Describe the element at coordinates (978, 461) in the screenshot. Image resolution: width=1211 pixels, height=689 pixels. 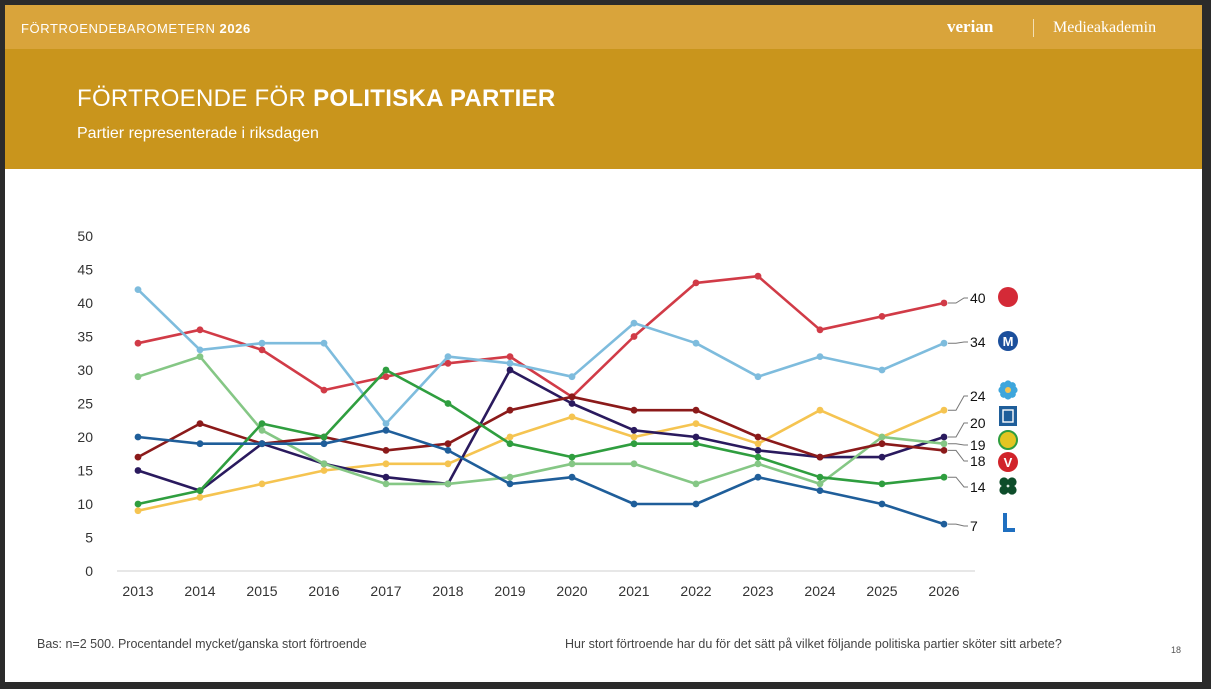
I see `series-end-label: 18` at that location.